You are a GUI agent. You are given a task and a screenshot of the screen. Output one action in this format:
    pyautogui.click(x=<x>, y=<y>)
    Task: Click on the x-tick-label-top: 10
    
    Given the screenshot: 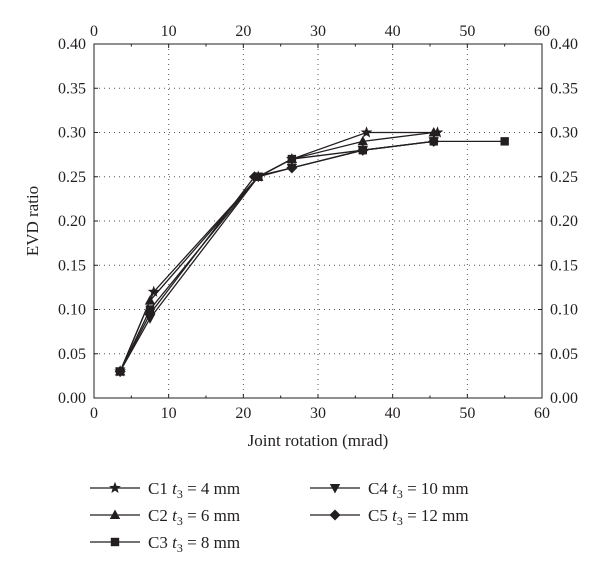 What is the action you would take?
    pyautogui.click(x=169, y=31)
    